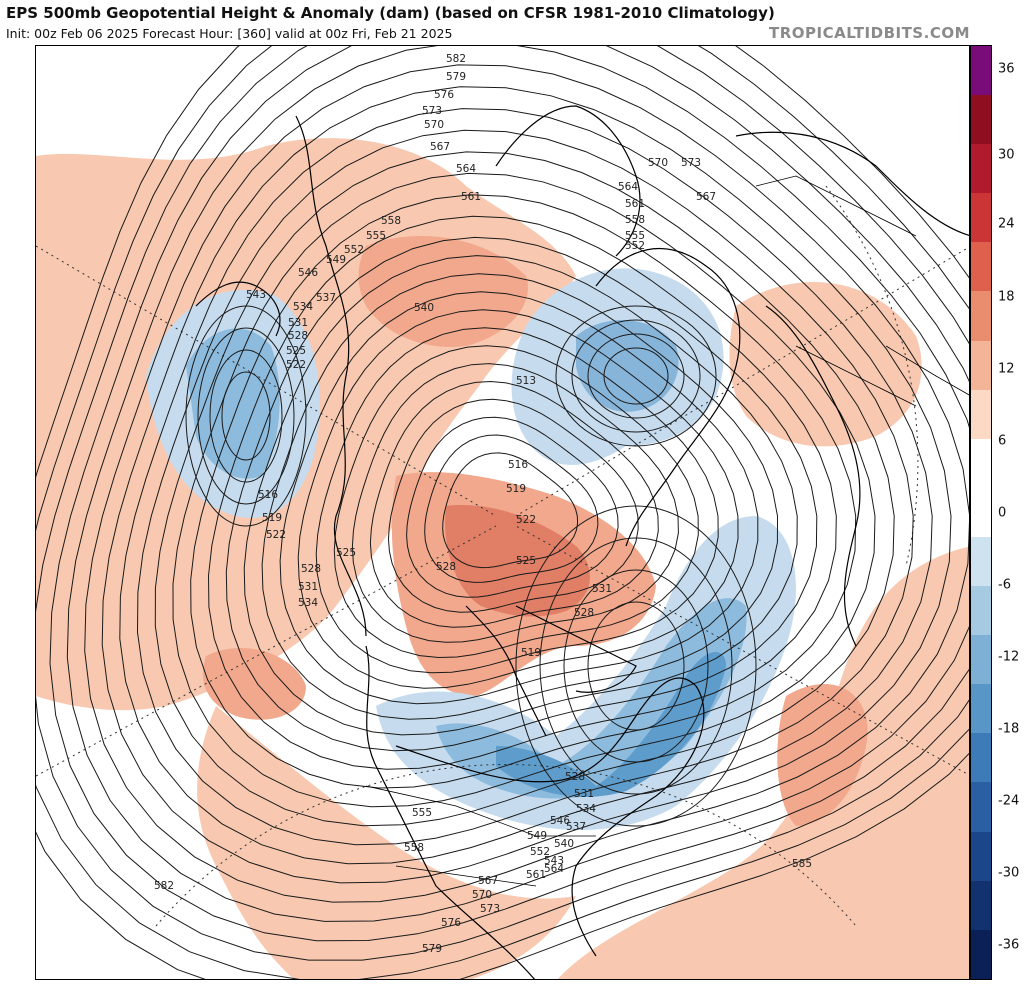 The width and height of the screenshot is (1024, 1000). Describe the element at coordinates (584, 613) in the screenshot. I see `label-528-right: 528` at that location.